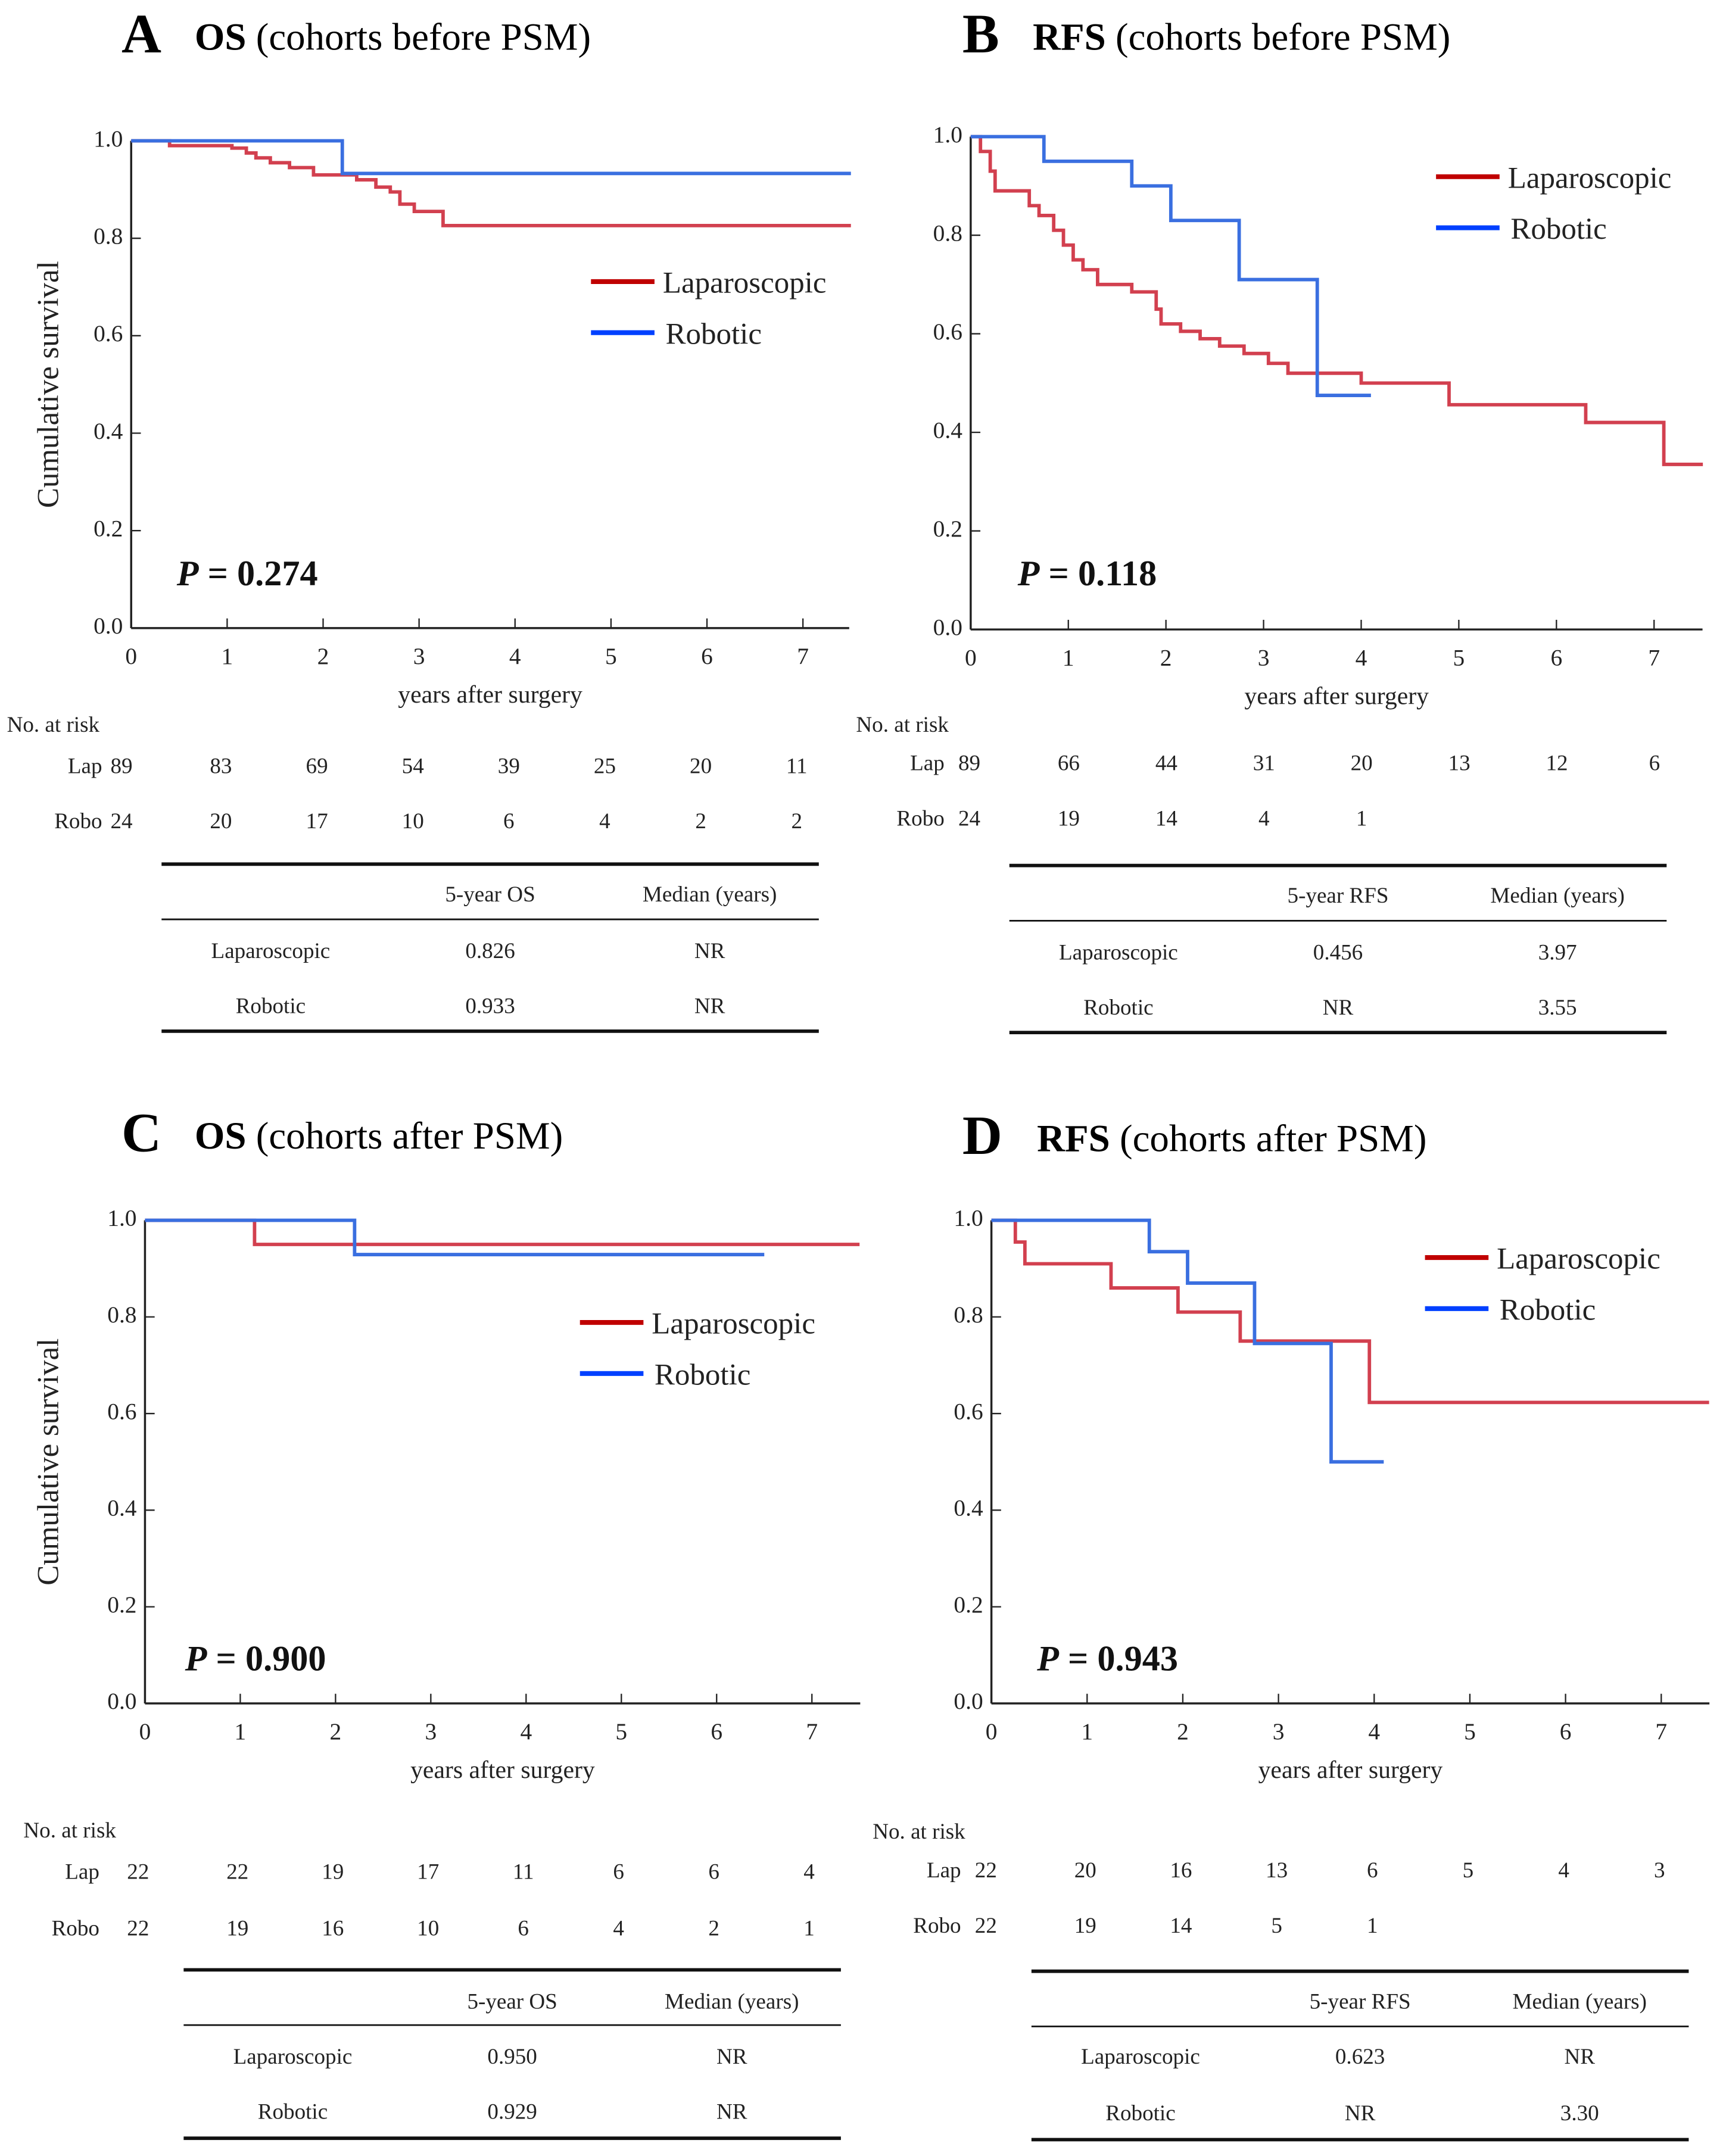  I want to click on table-cell: 3.55, so click(1557, 1008).